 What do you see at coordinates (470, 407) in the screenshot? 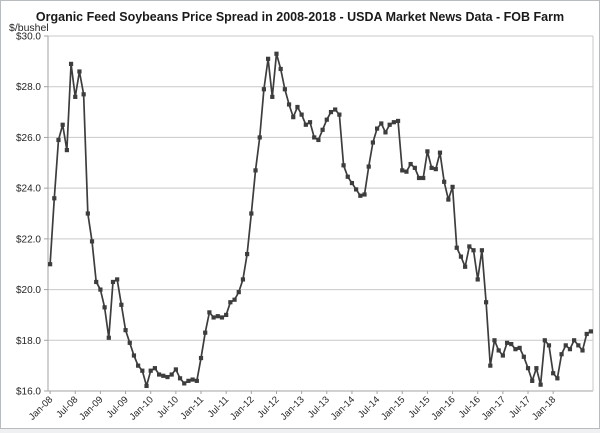
I see `x-tick-label: Jul-16` at bounding box center [470, 407].